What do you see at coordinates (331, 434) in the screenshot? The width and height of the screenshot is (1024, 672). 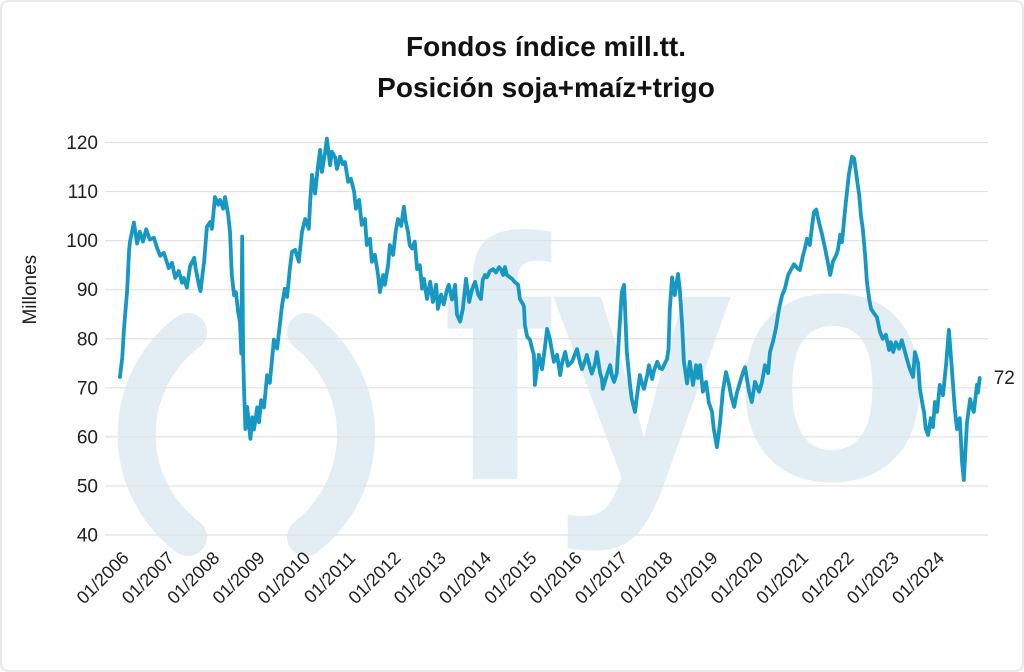 I see `watermark-right-paren-icon` at bounding box center [331, 434].